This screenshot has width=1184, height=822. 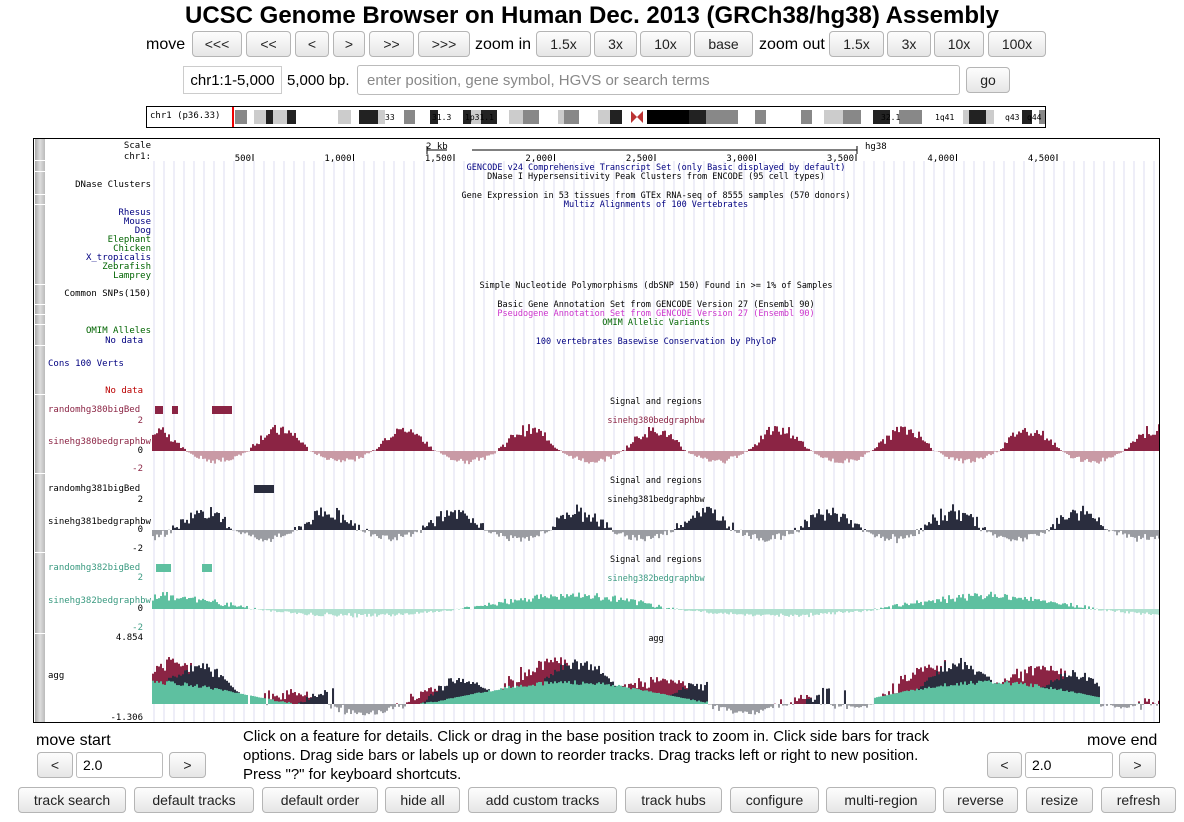 I want to click on sidebar-pseudogene, so click(x=40, y=320).